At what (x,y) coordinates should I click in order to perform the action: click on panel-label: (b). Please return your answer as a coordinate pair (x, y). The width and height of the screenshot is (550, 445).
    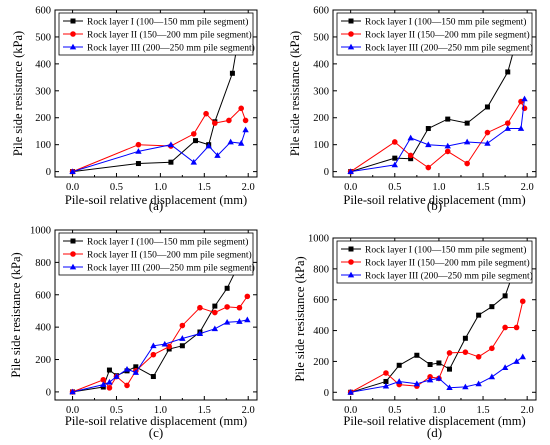
    Looking at the image, I should click on (434, 205).